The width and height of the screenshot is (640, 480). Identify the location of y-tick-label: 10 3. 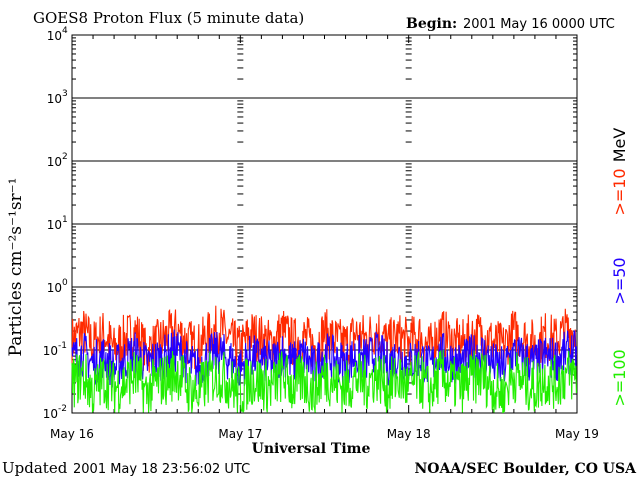
(57, 97).